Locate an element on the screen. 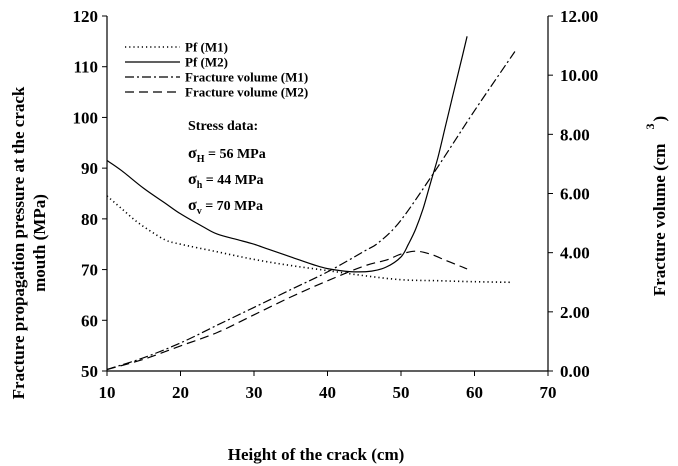 This screenshot has height=466, width=678. x-tick-label: 50 is located at coordinates (401, 392).